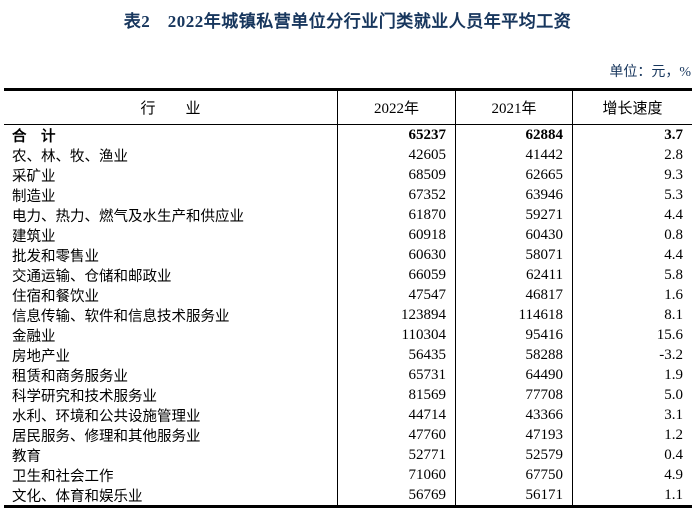  What do you see at coordinates (34, 336) in the screenshot?
I see `industry-name-cell: 金融业` at bounding box center [34, 336].